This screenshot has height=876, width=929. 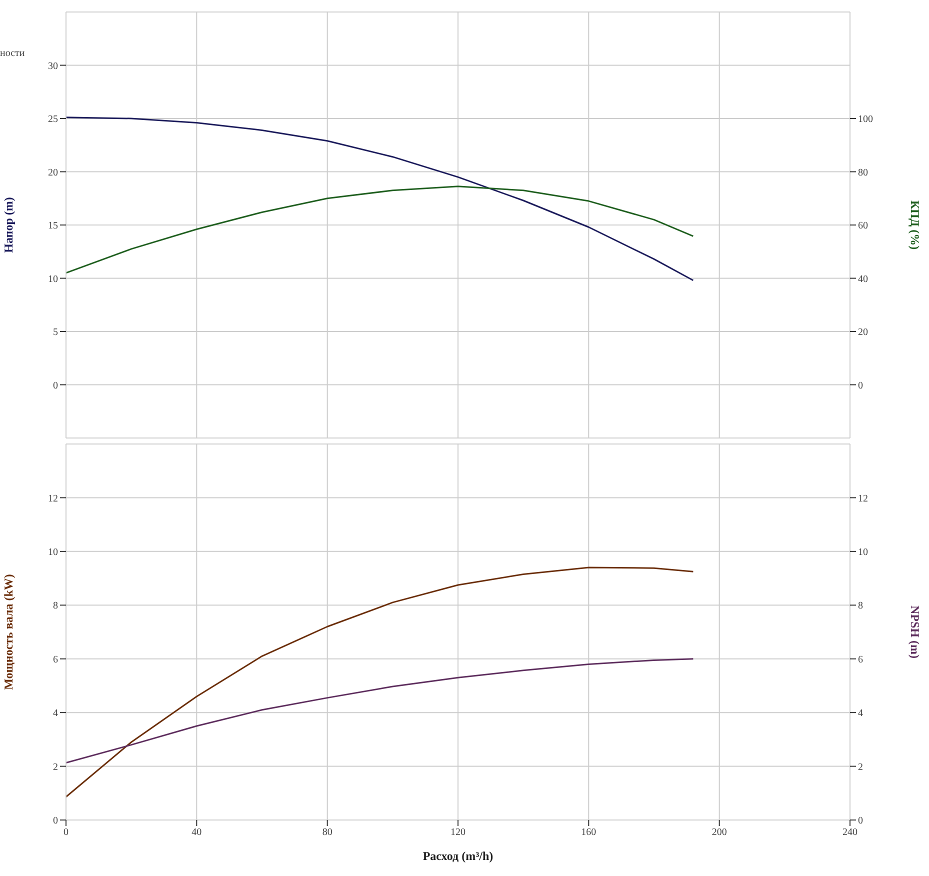 I want to click on y2-tick-label: 6, so click(x=860, y=660).